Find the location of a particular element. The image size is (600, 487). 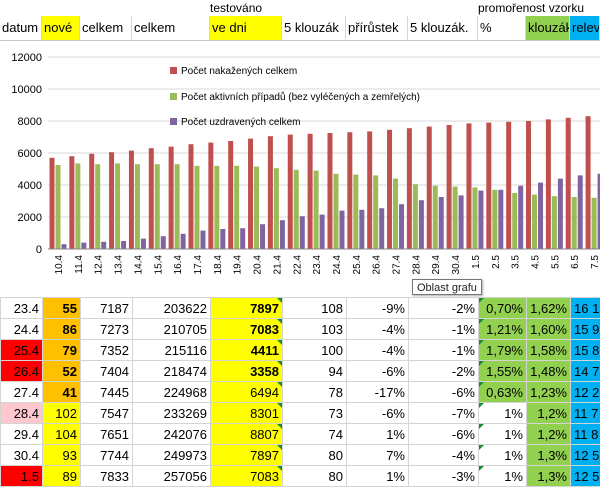

cell-celkem: 7744 is located at coordinates (107, 455).